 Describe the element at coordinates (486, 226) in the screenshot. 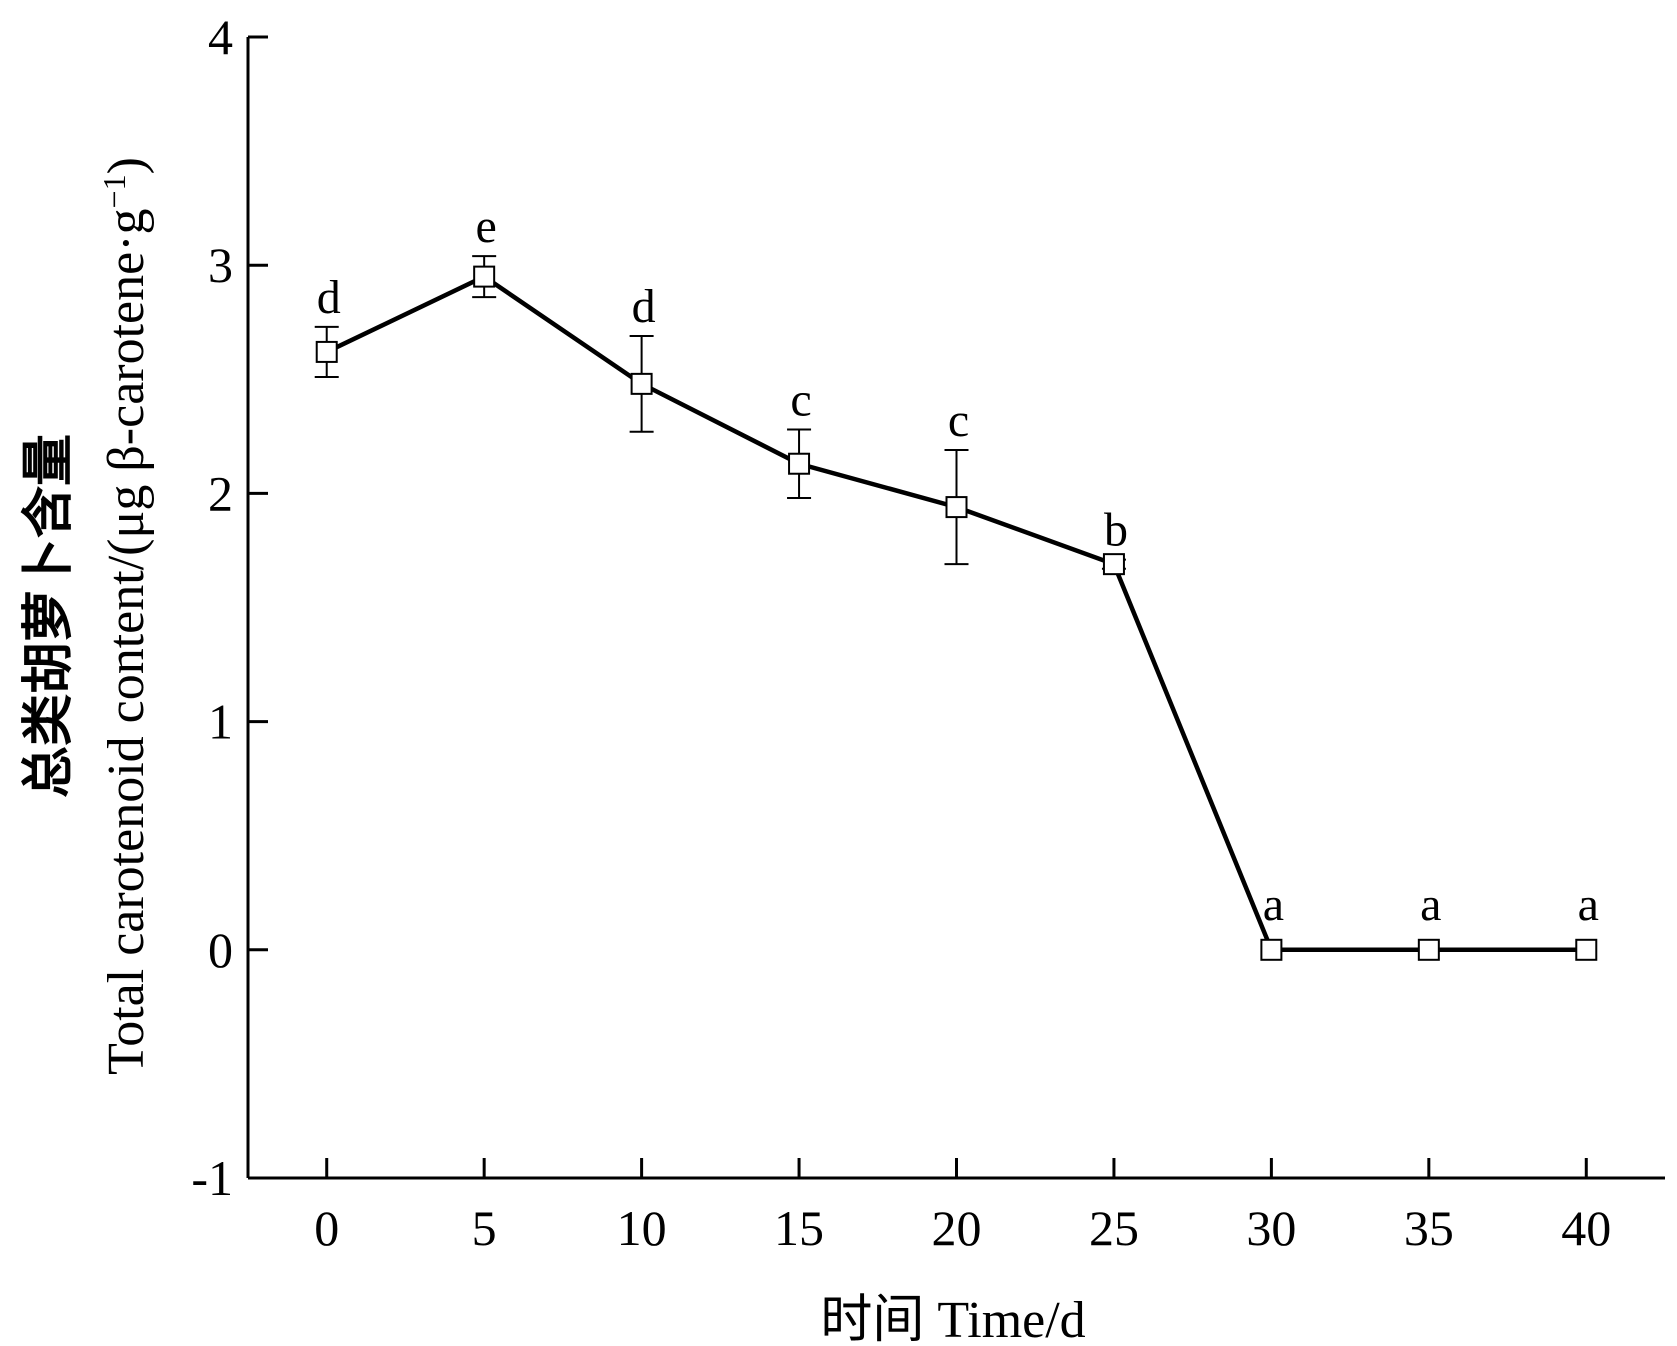

I see `significance-label: e` at that location.